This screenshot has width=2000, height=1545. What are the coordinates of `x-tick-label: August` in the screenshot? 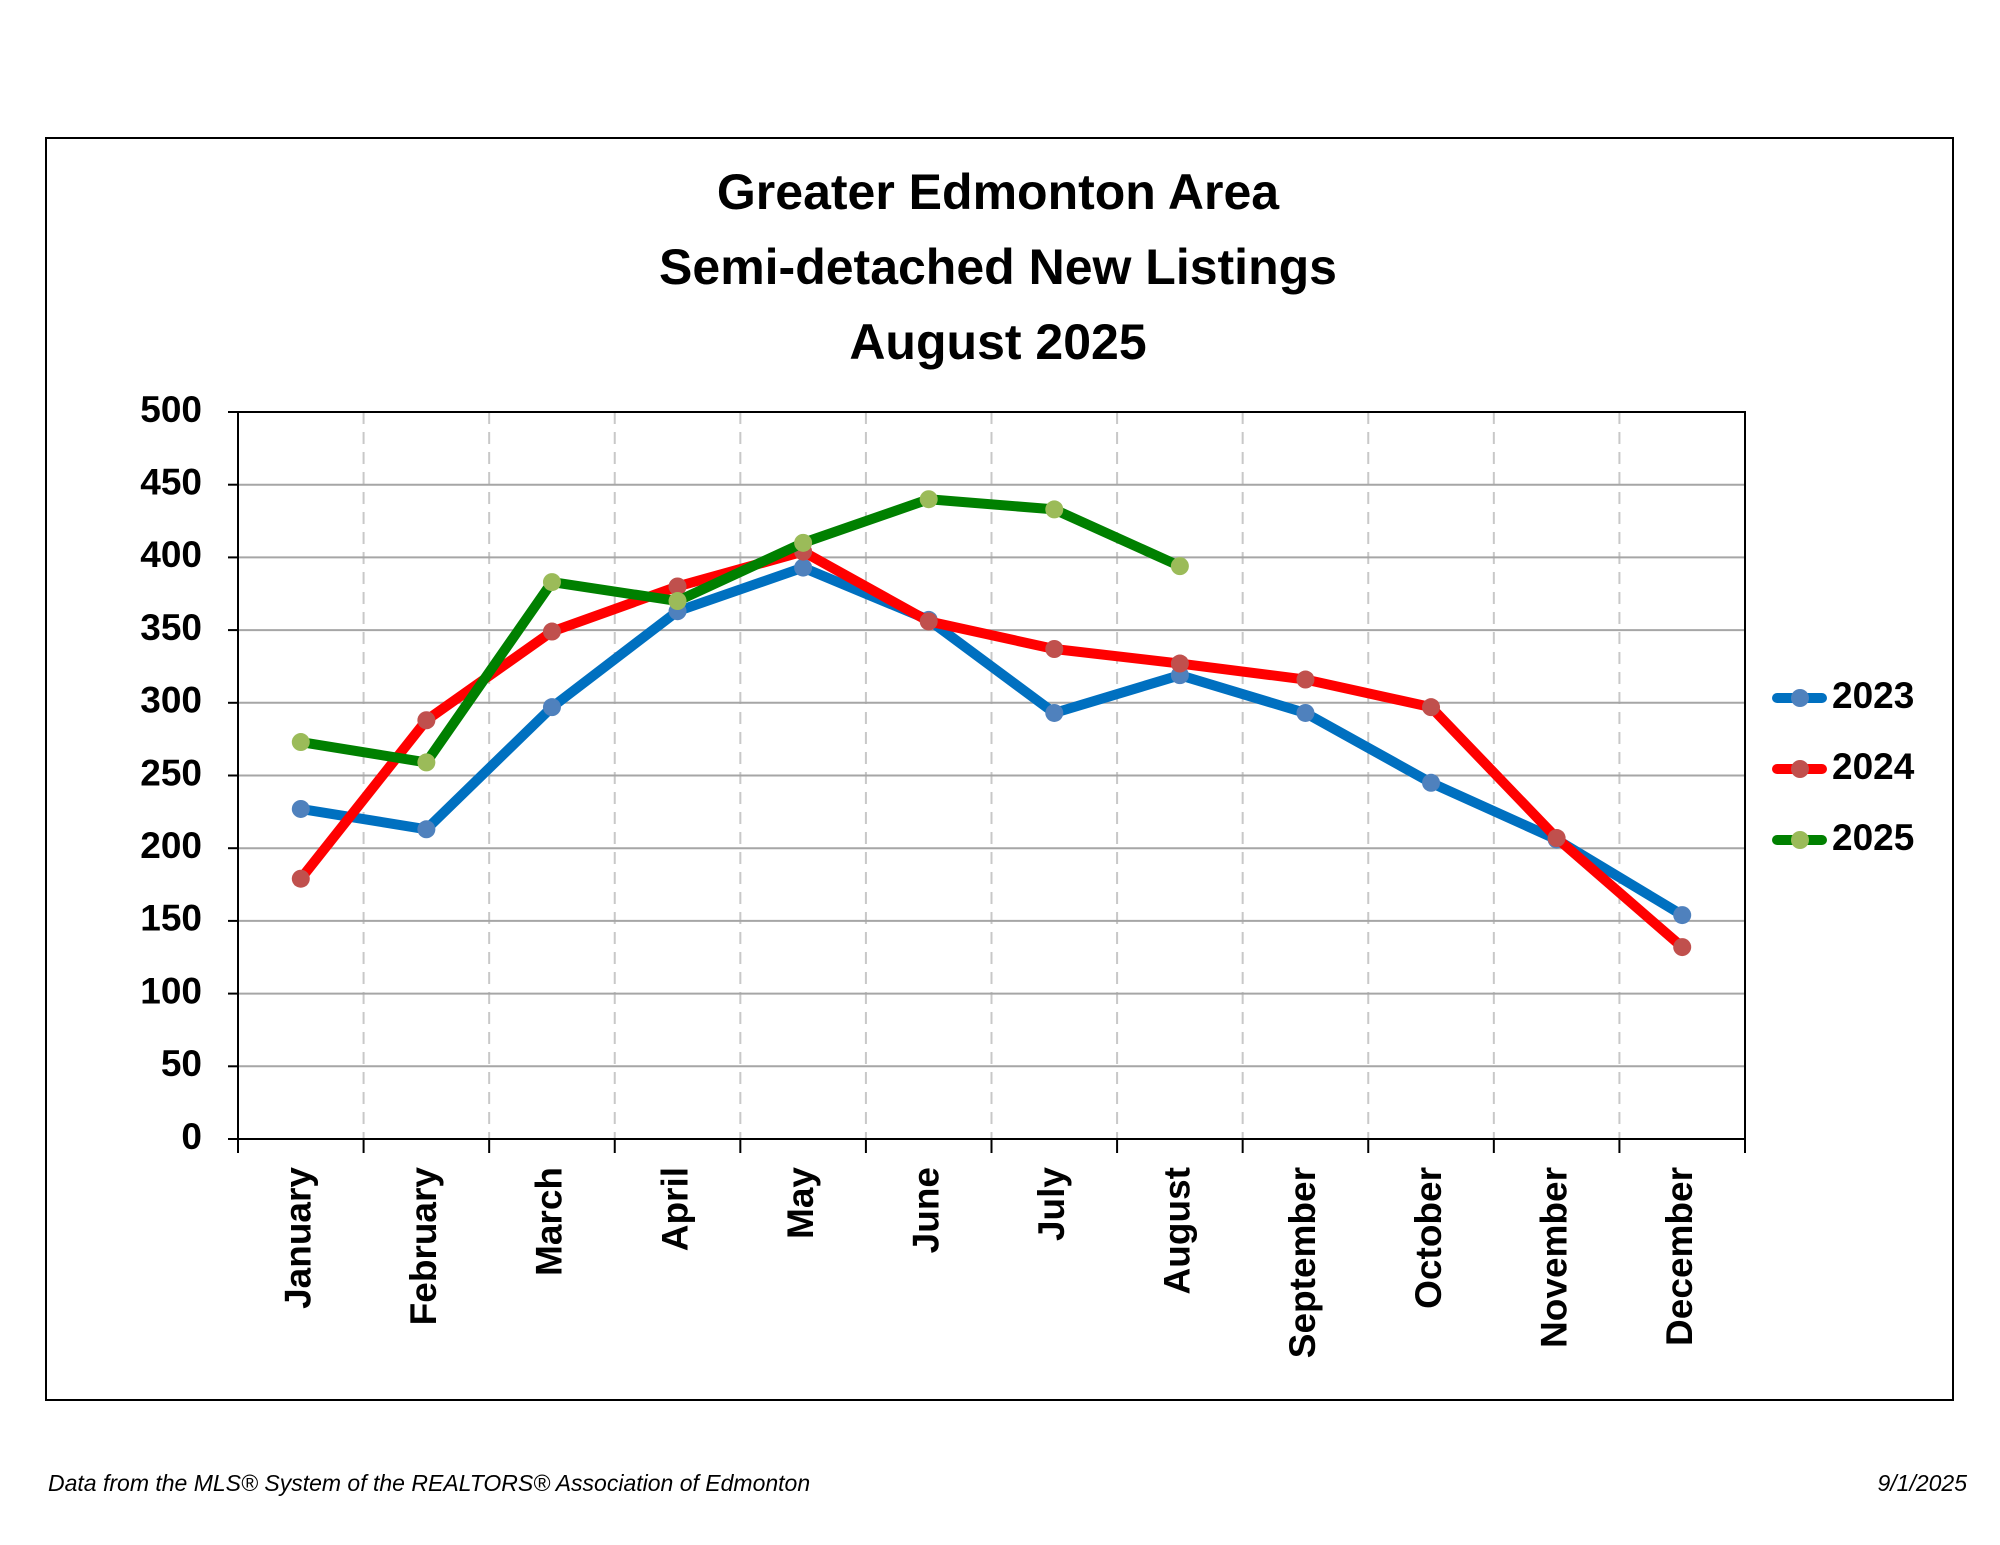 It's located at (1177, 1230).